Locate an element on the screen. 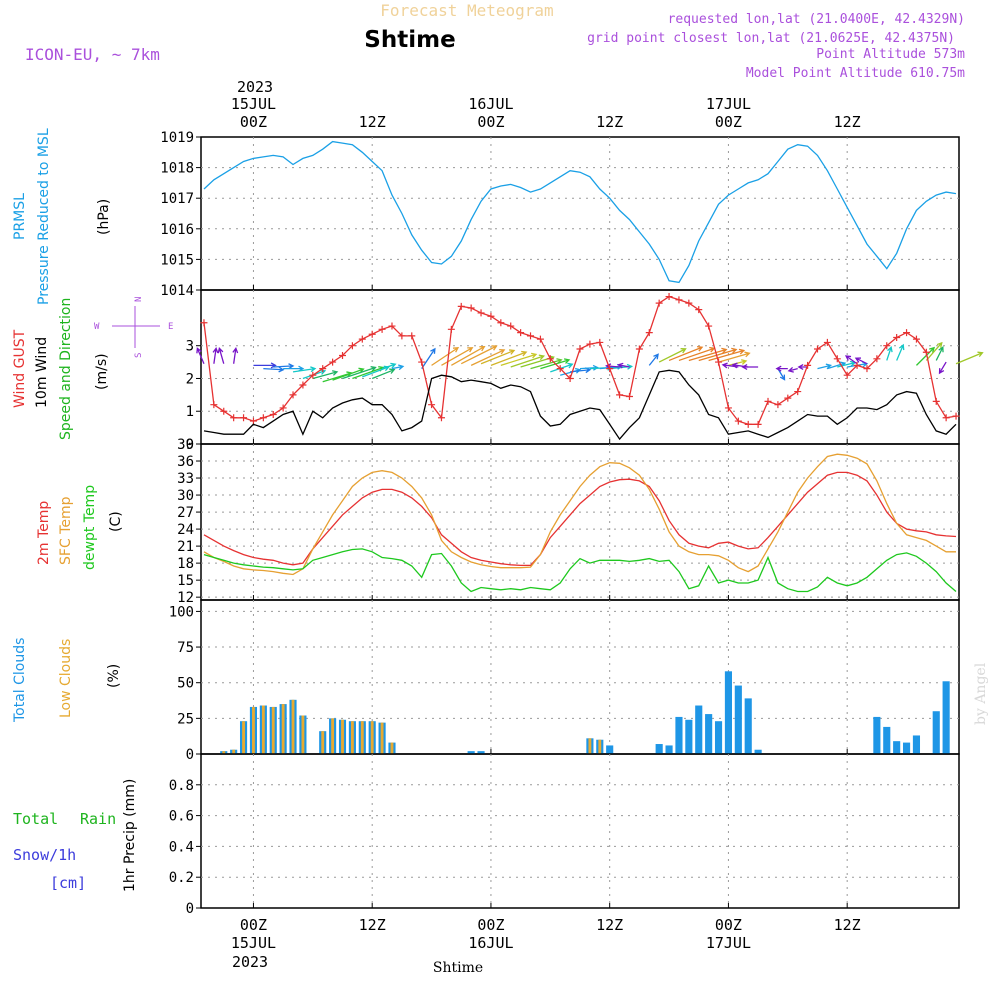 The width and height of the screenshot is (1000, 1000). label-hpa: (hPa) is located at coordinates (104, 217).